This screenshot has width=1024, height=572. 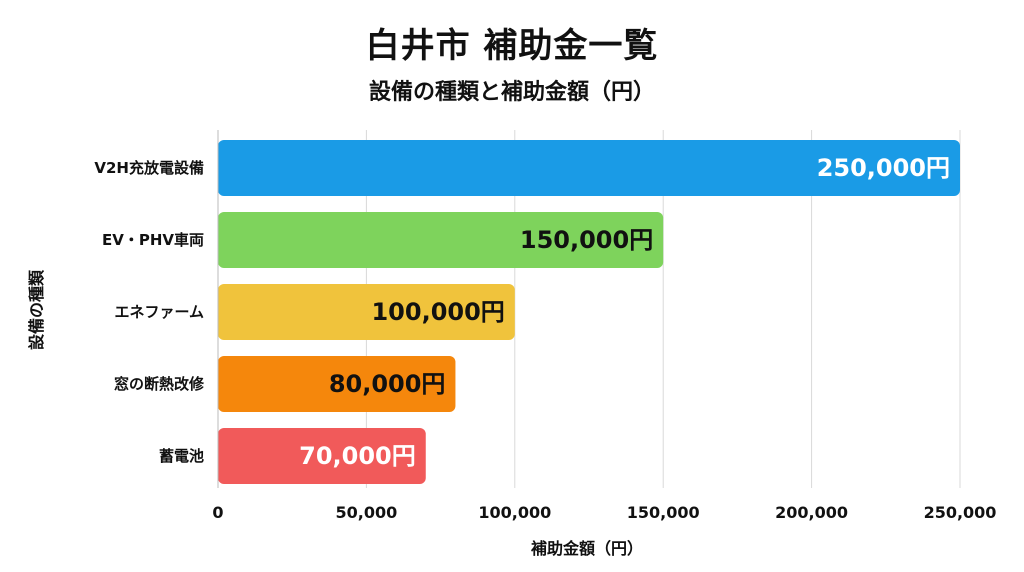 What do you see at coordinates (36, 309) in the screenshot?
I see `y-axis-title: 設備の種類` at bounding box center [36, 309].